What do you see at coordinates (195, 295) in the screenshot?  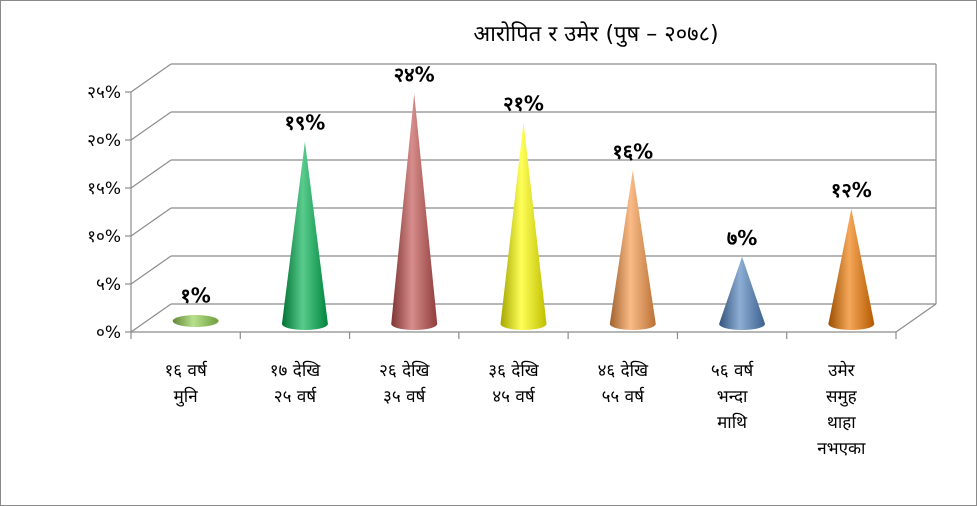 I see `data-label: १%` at bounding box center [195, 295].